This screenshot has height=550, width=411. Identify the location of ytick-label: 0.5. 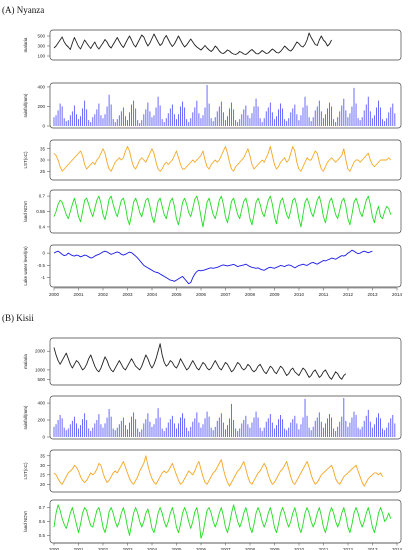
(42, 535).